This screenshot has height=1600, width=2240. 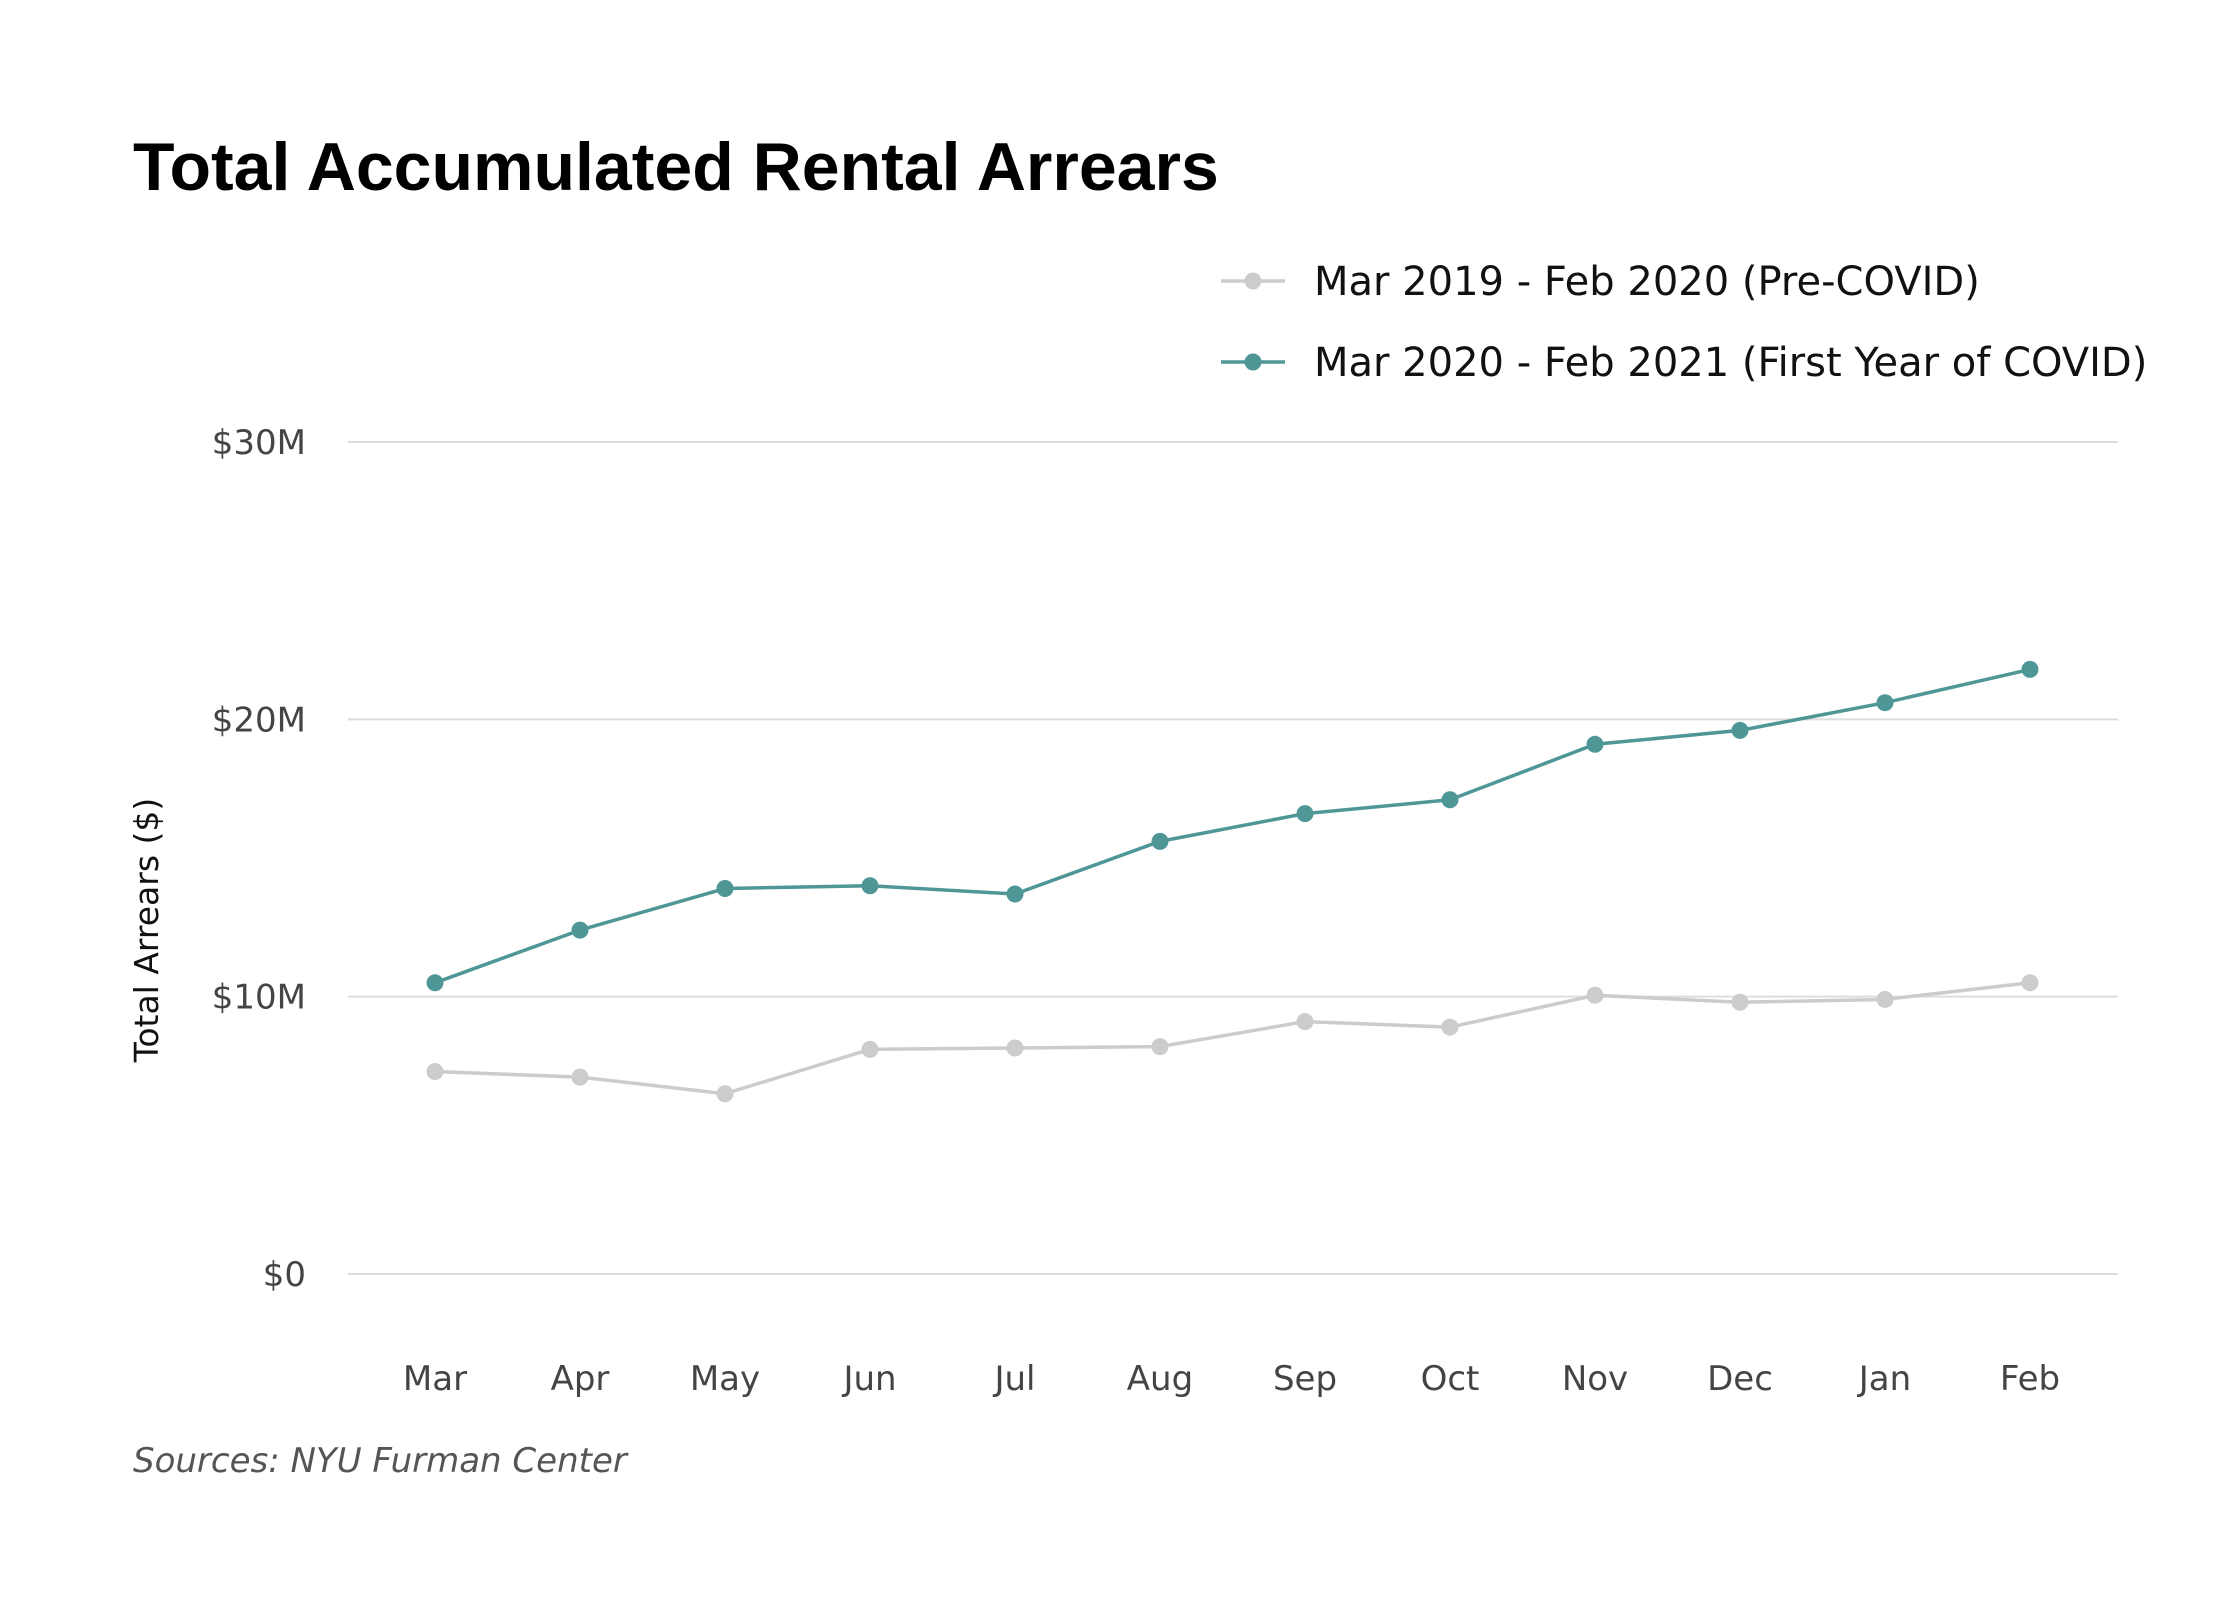 I want to click on x-tick-label: Jul, so click(x=1013, y=1379).